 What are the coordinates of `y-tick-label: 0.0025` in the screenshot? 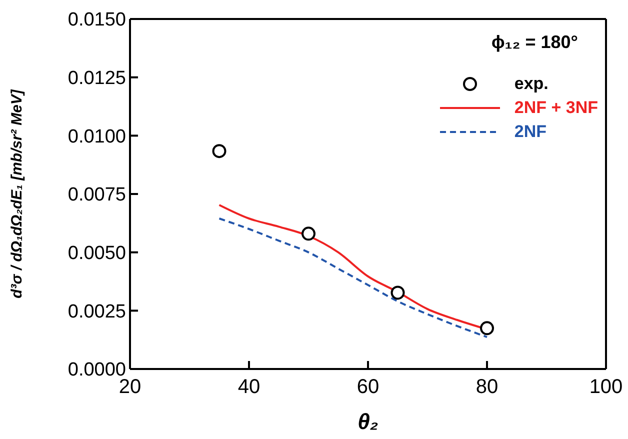 It's located at (97, 311).